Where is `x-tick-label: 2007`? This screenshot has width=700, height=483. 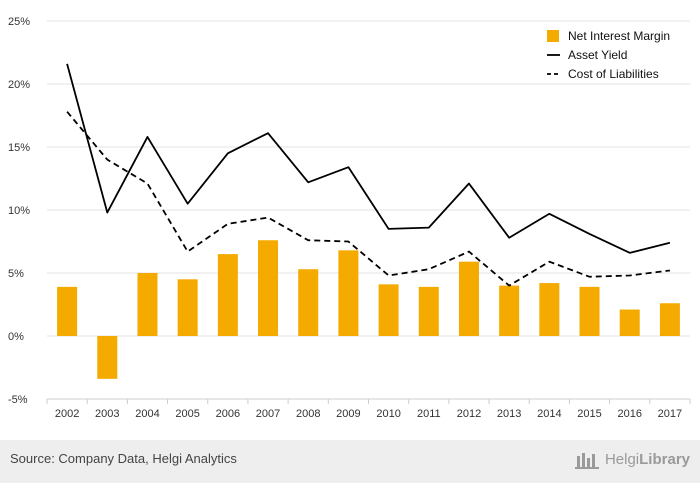
x-tick-label: 2007 is located at coordinates (268, 414).